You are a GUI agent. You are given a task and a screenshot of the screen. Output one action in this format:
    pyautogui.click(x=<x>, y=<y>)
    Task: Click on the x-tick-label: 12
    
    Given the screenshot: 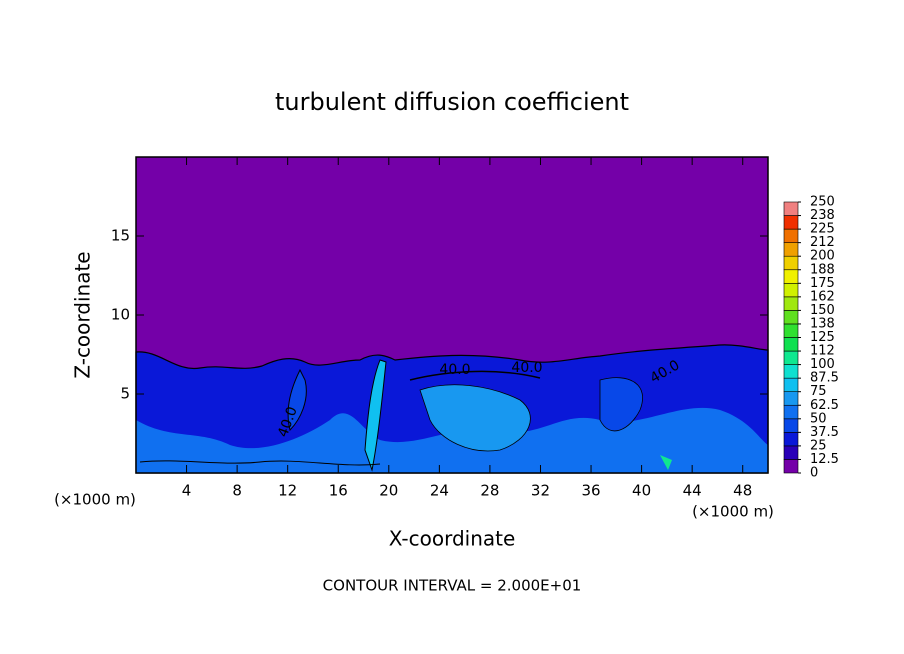 What is the action you would take?
    pyautogui.click(x=287, y=491)
    